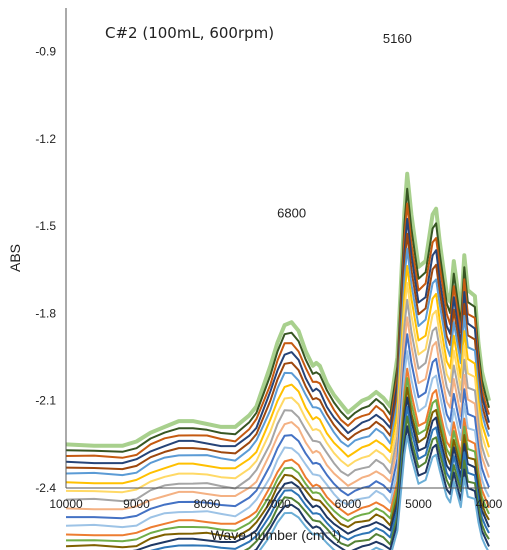  I want to click on y-tick-label: -2.1, so click(45, 401).